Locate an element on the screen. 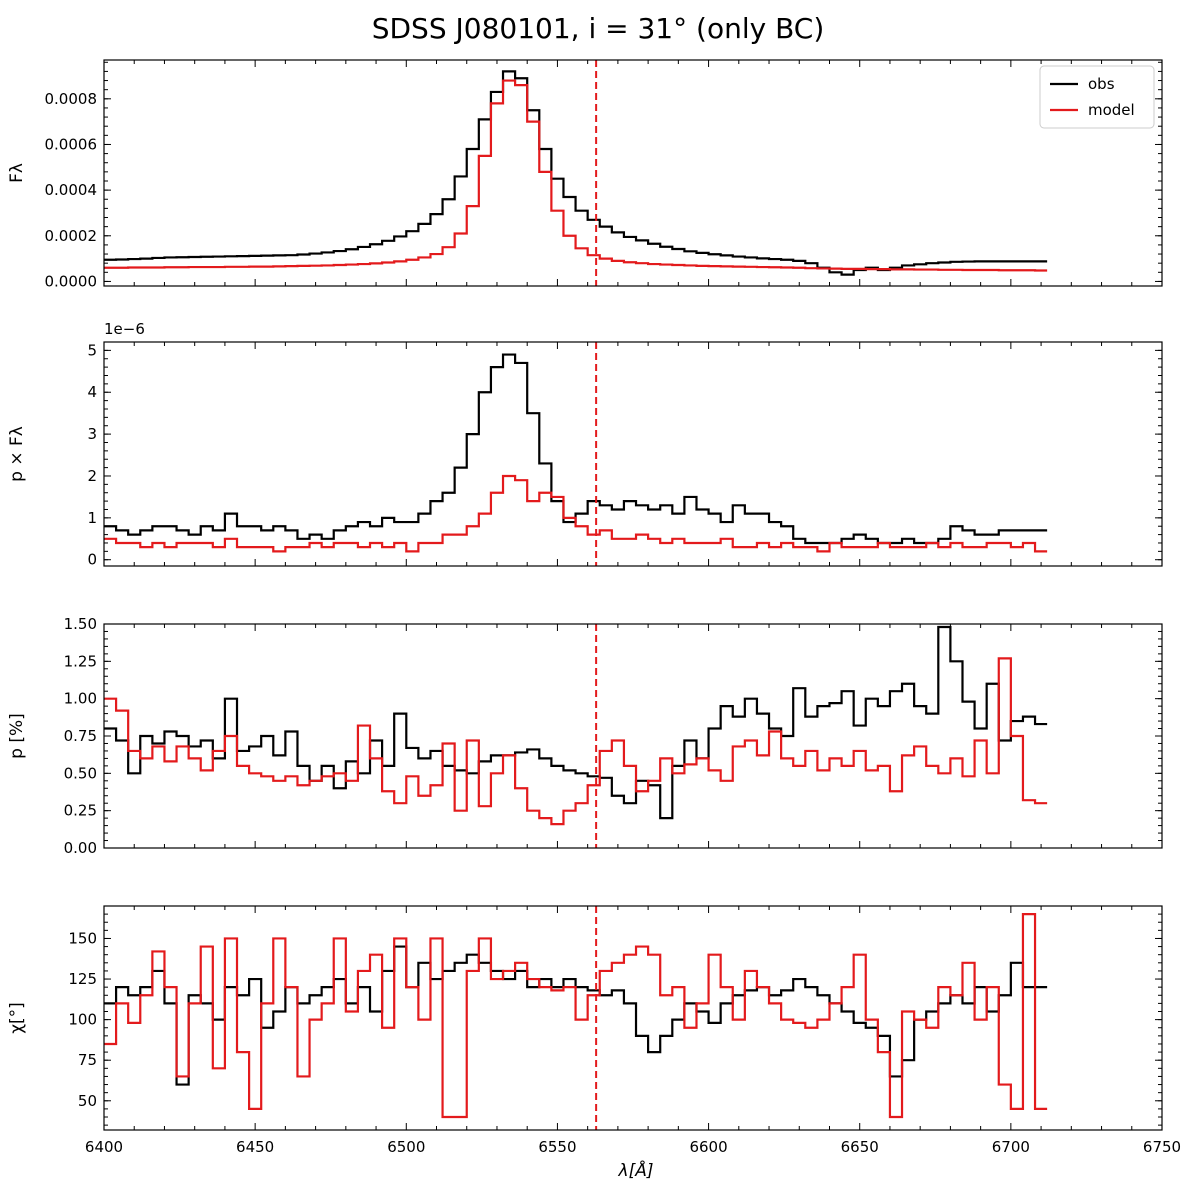  y-tick-label: 0.75 is located at coordinates (80, 736).